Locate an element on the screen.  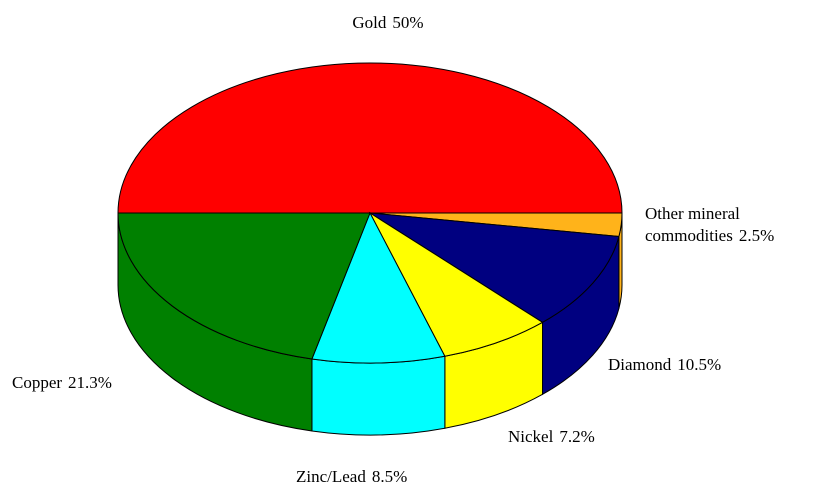
category-name: Gold is located at coordinates (369, 22).